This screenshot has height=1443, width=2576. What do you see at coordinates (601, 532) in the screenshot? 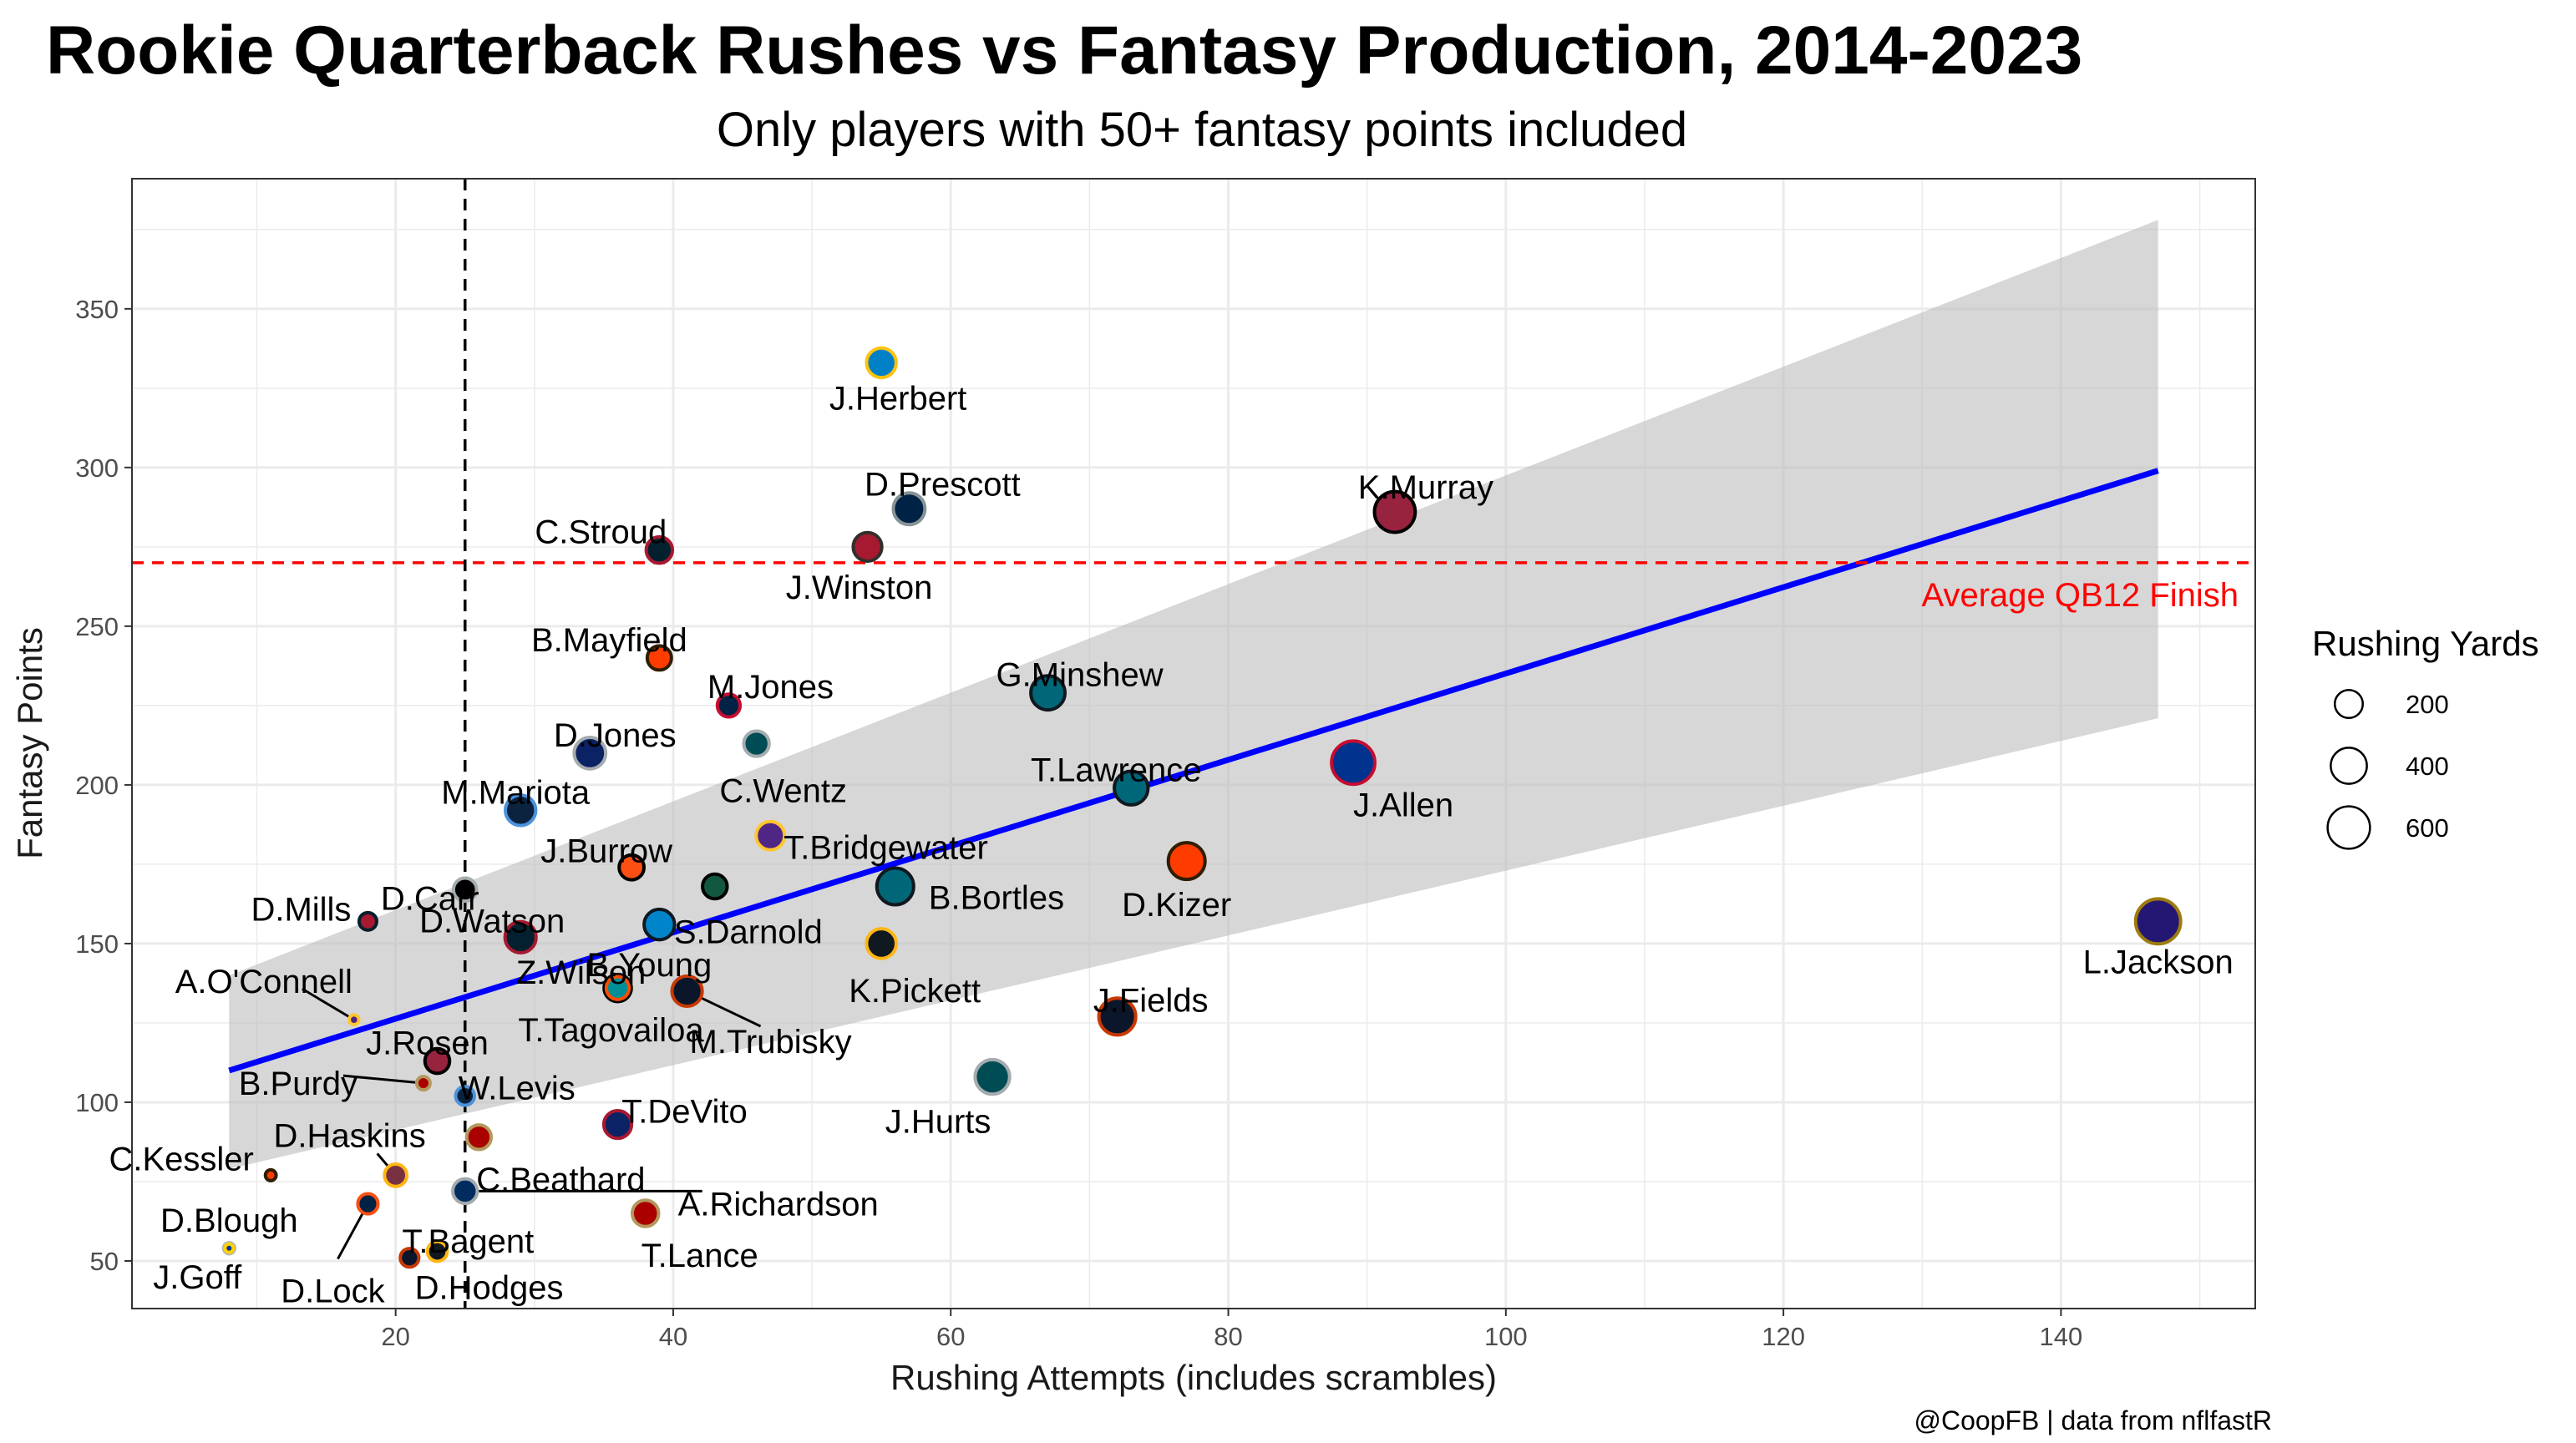
I see `point-label: C.Stroud` at bounding box center [601, 532].